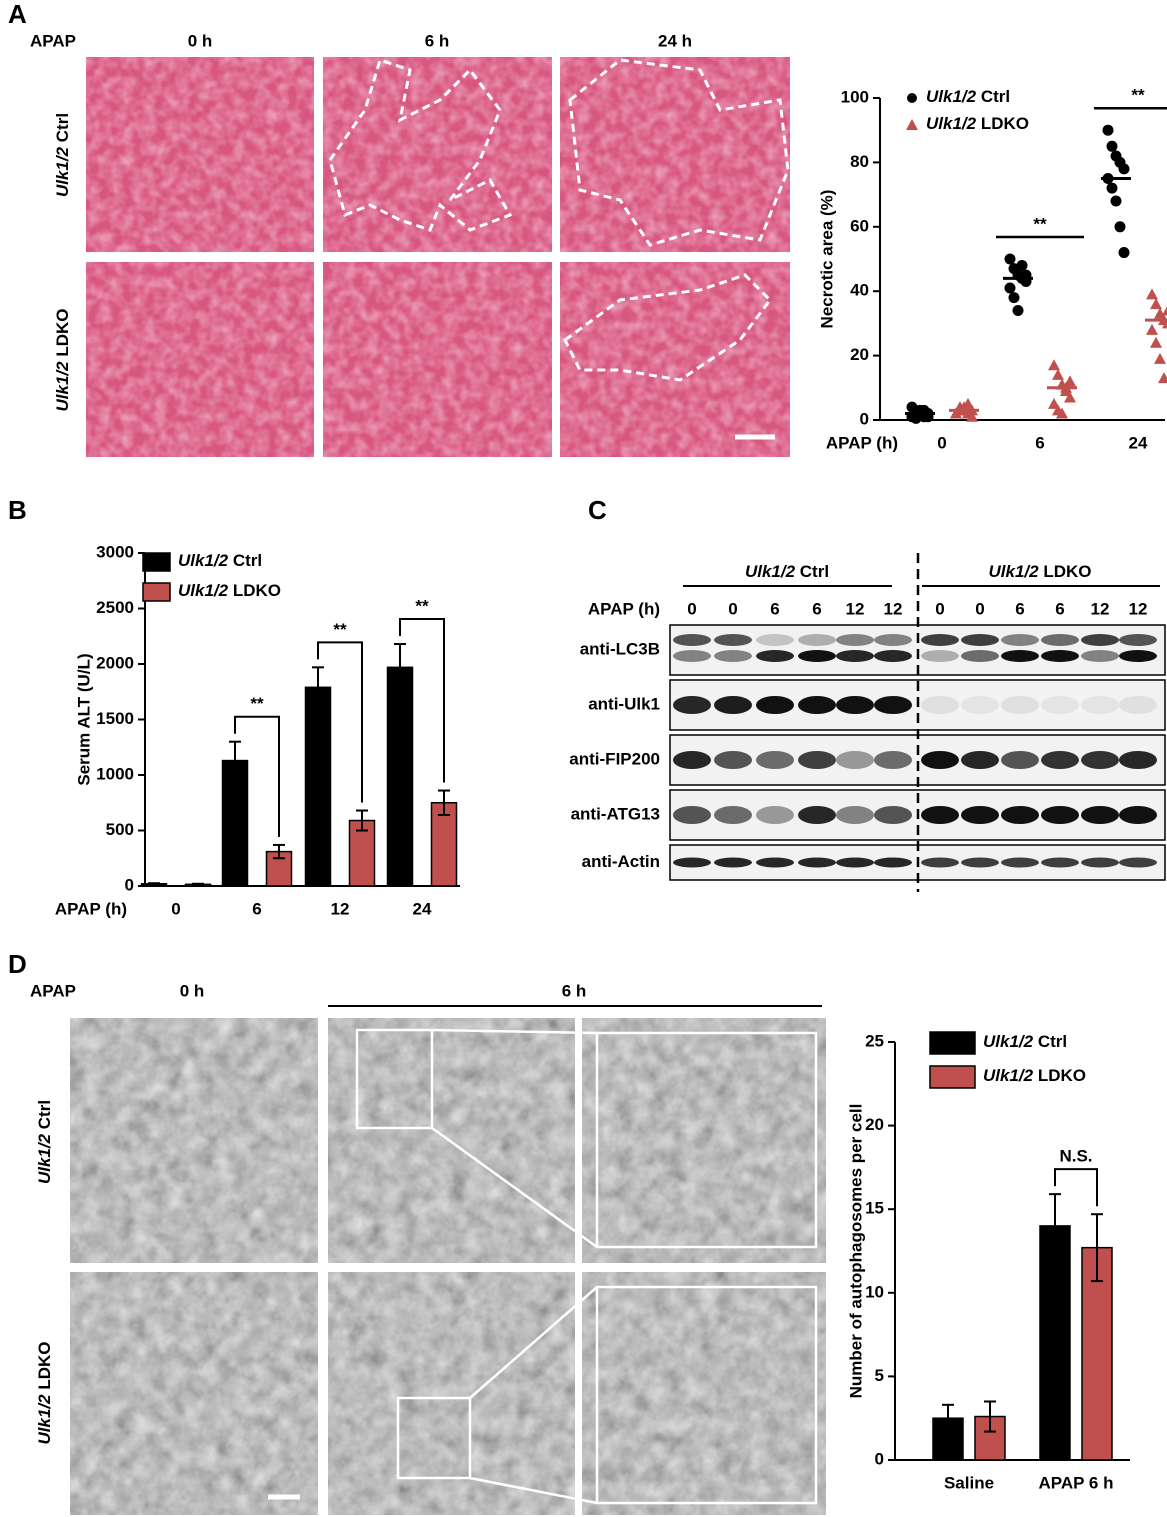  I want to click on x-tick-label: 24, so click(422, 908).